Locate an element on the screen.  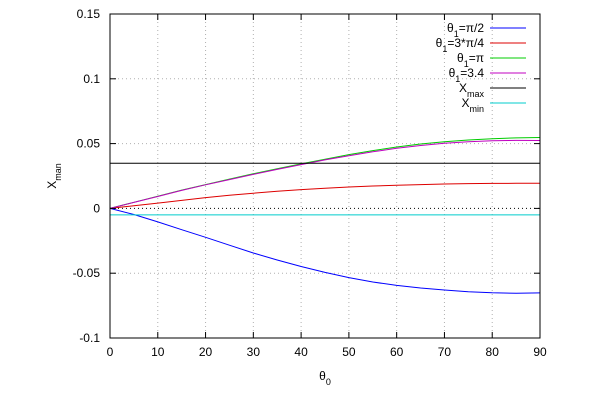
legend-label: Xmin is located at coordinates (472, 105).